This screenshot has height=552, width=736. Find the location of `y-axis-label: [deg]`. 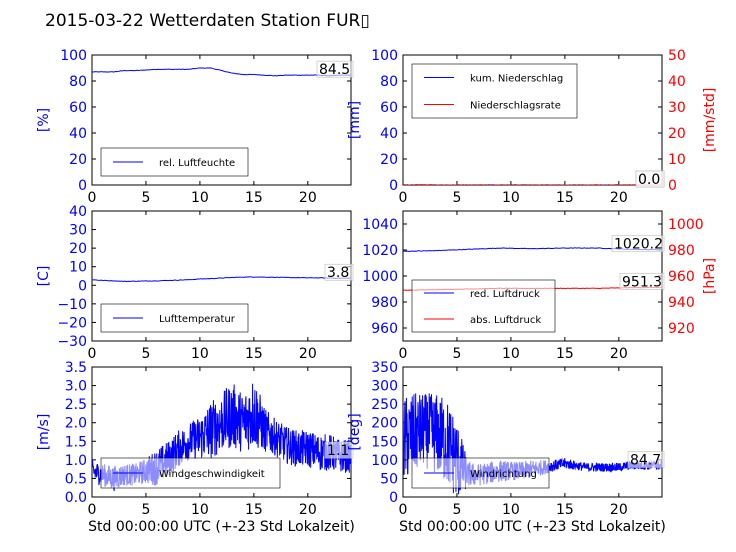

y-axis-label: [deg] is located at coordinates (355, 431).